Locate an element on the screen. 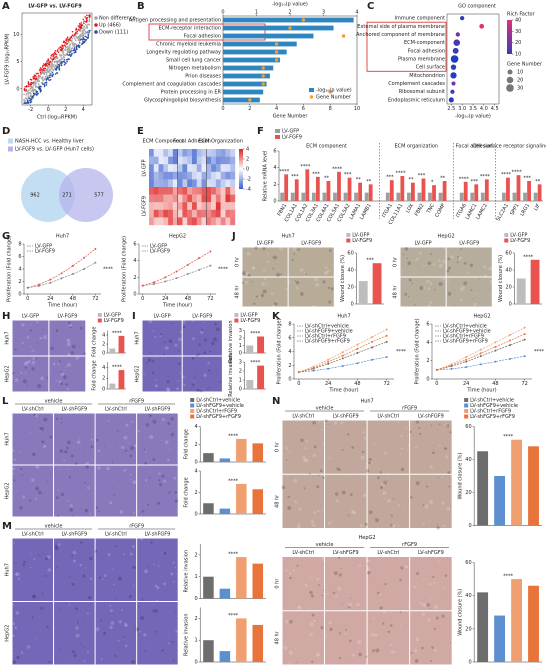 The image size is (546, 668). legend-label: Non difference is located at coordinates (117, 19).